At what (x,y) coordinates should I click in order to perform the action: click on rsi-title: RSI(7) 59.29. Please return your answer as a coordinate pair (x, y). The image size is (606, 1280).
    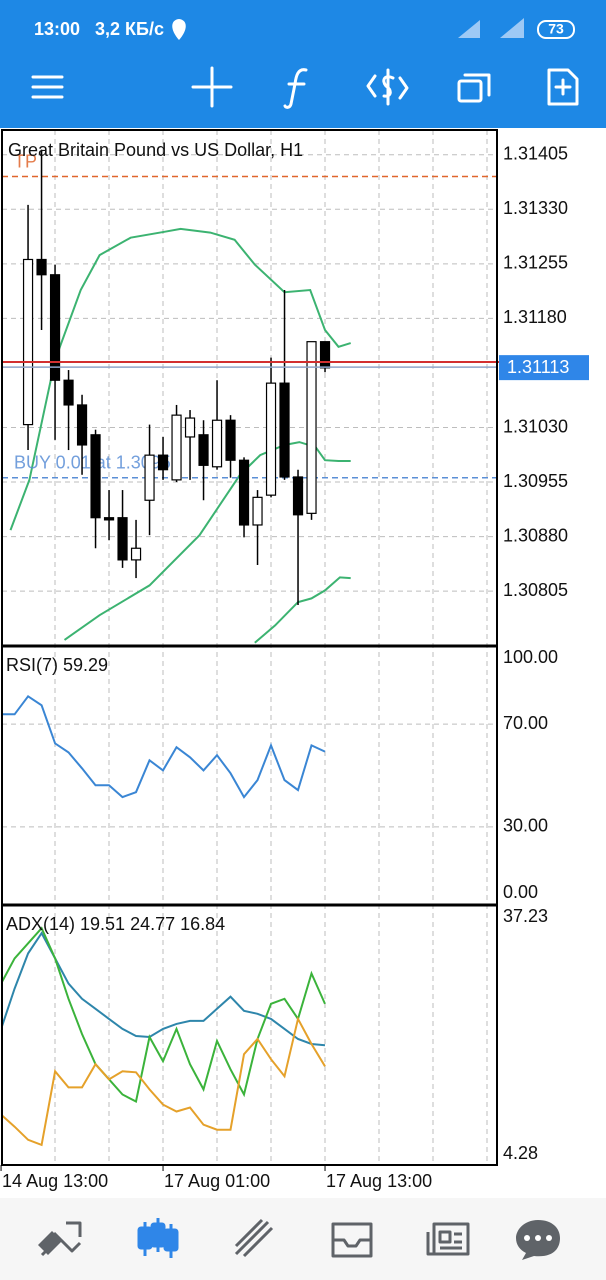
    Looking at the image, I should click on (57, 665).